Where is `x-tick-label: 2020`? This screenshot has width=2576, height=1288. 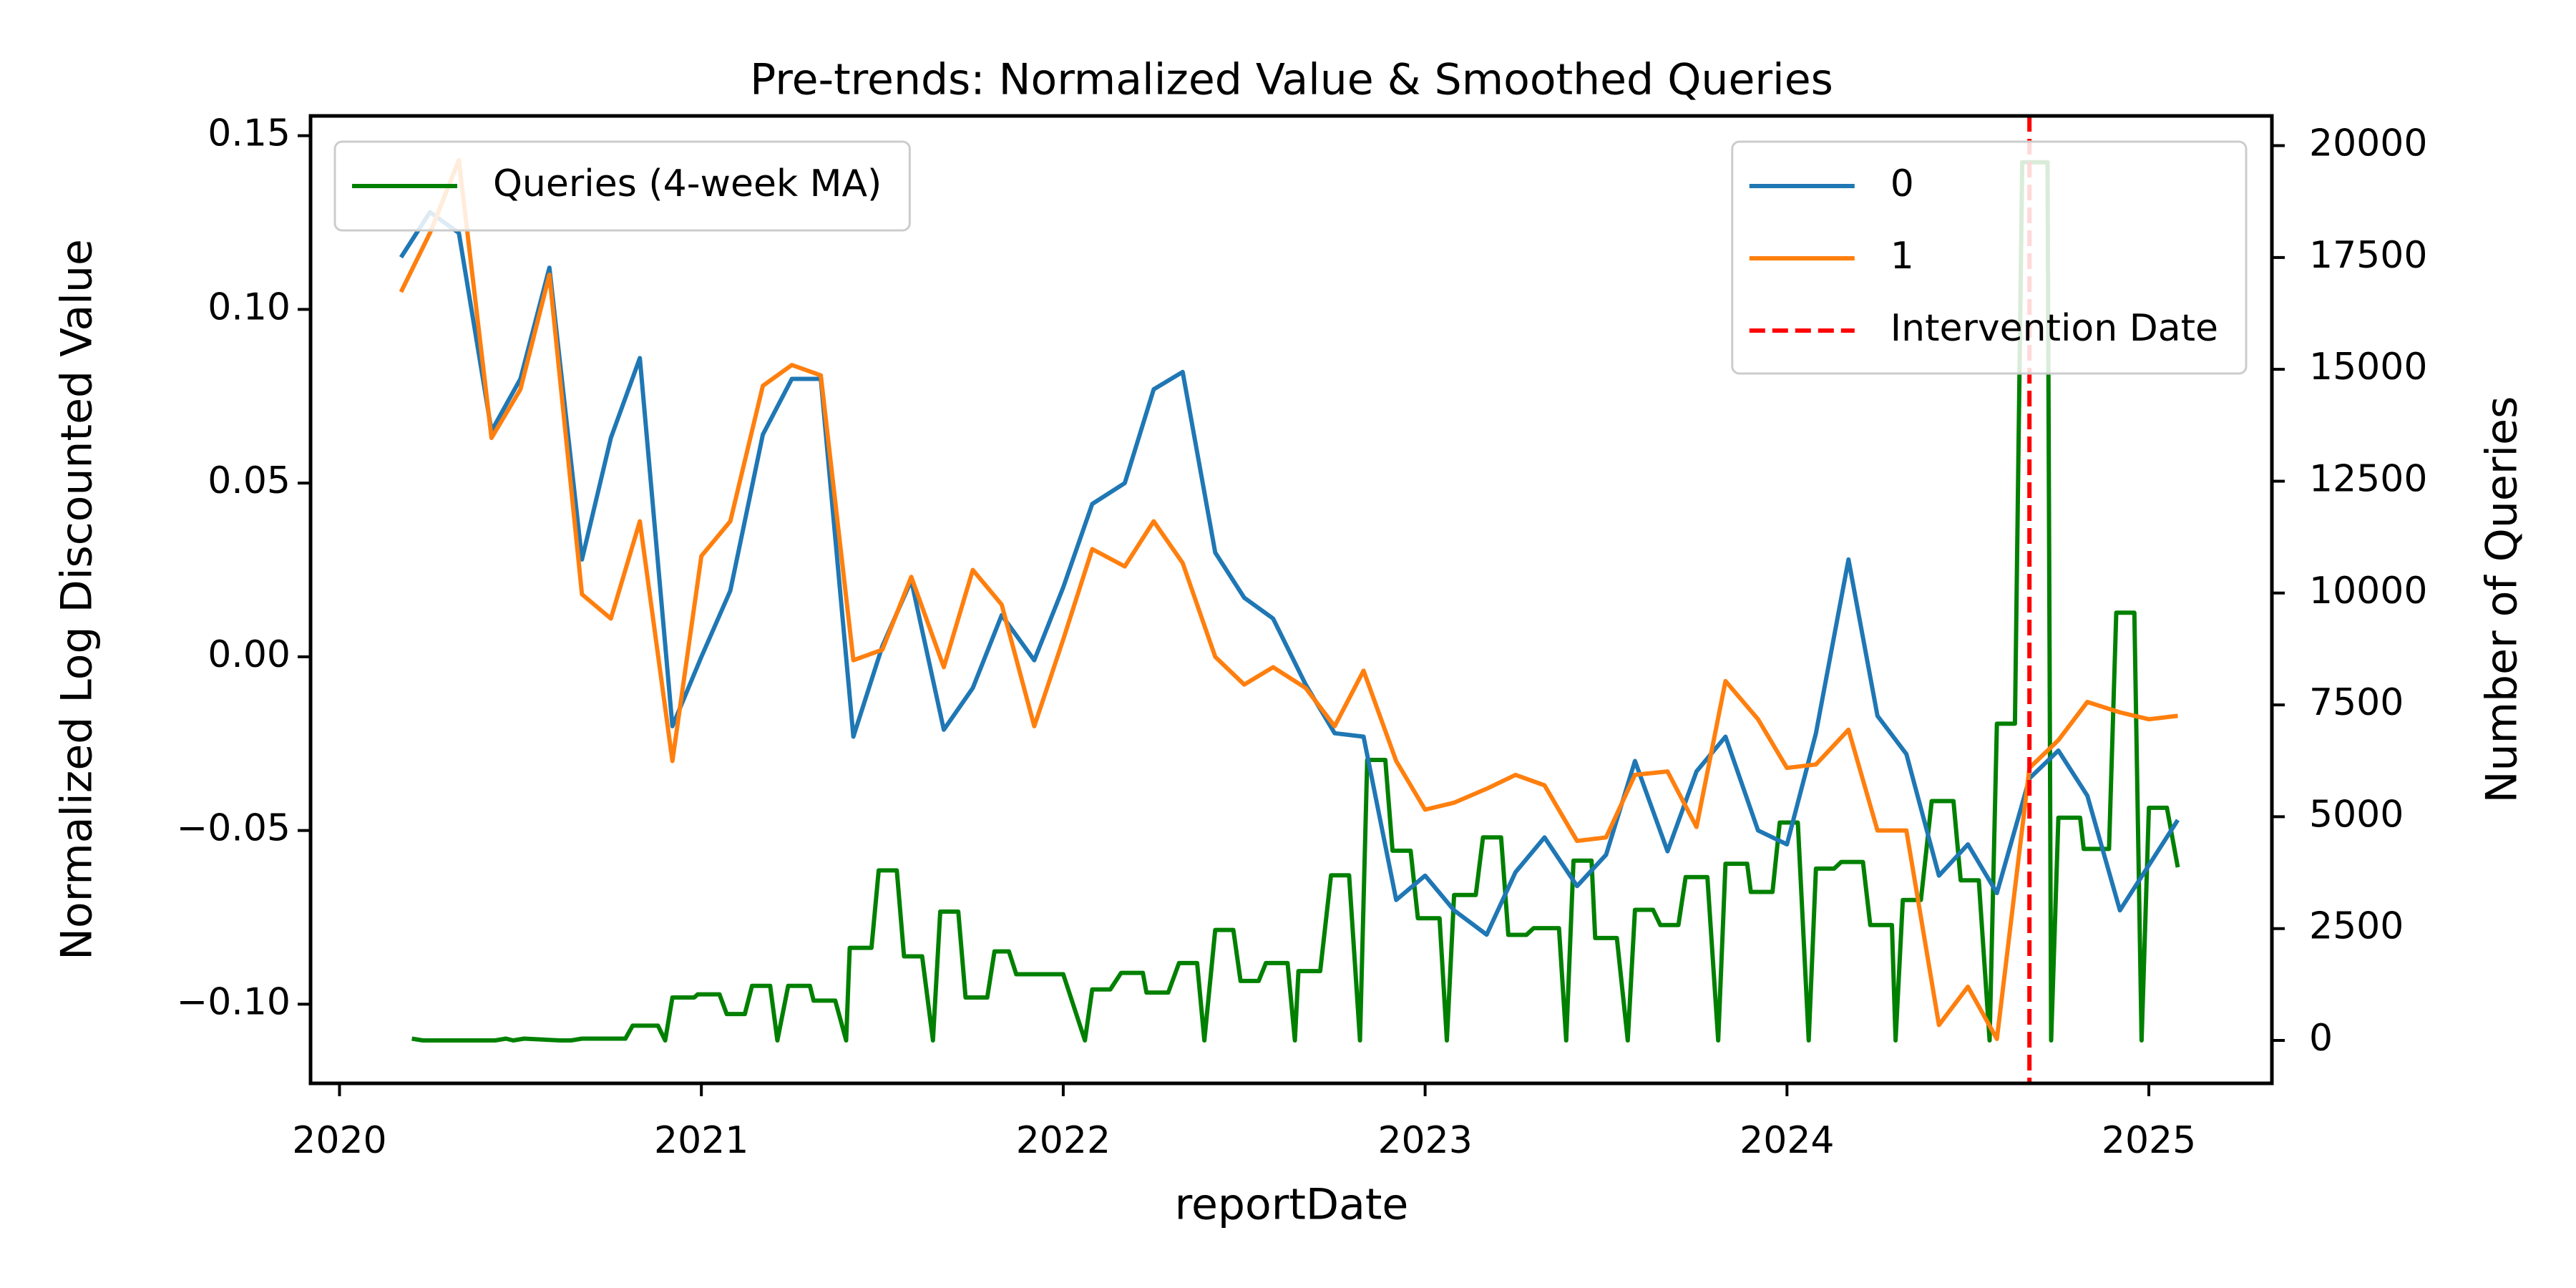 x-tick-label: 2020 is located at coordinates (339, 1140).